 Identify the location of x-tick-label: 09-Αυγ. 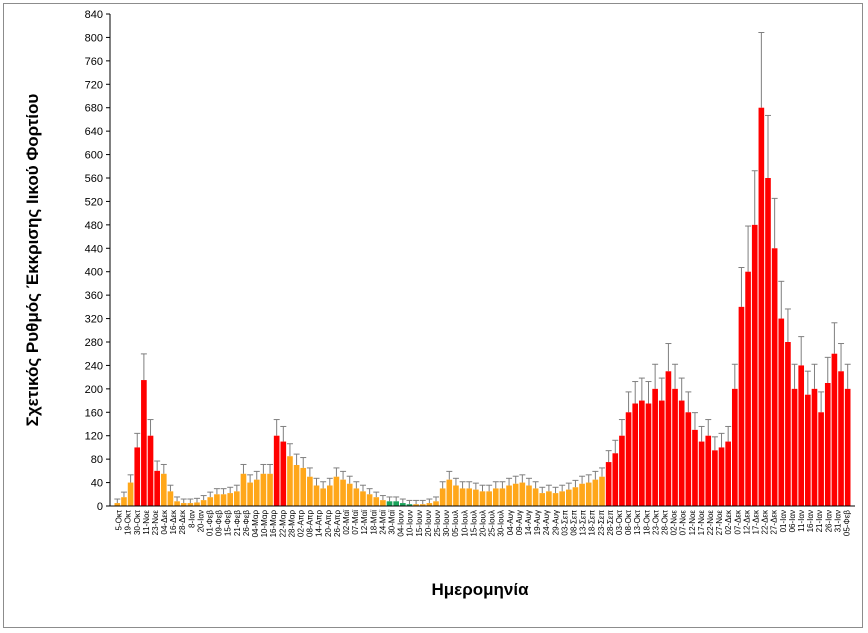
(519, 522).